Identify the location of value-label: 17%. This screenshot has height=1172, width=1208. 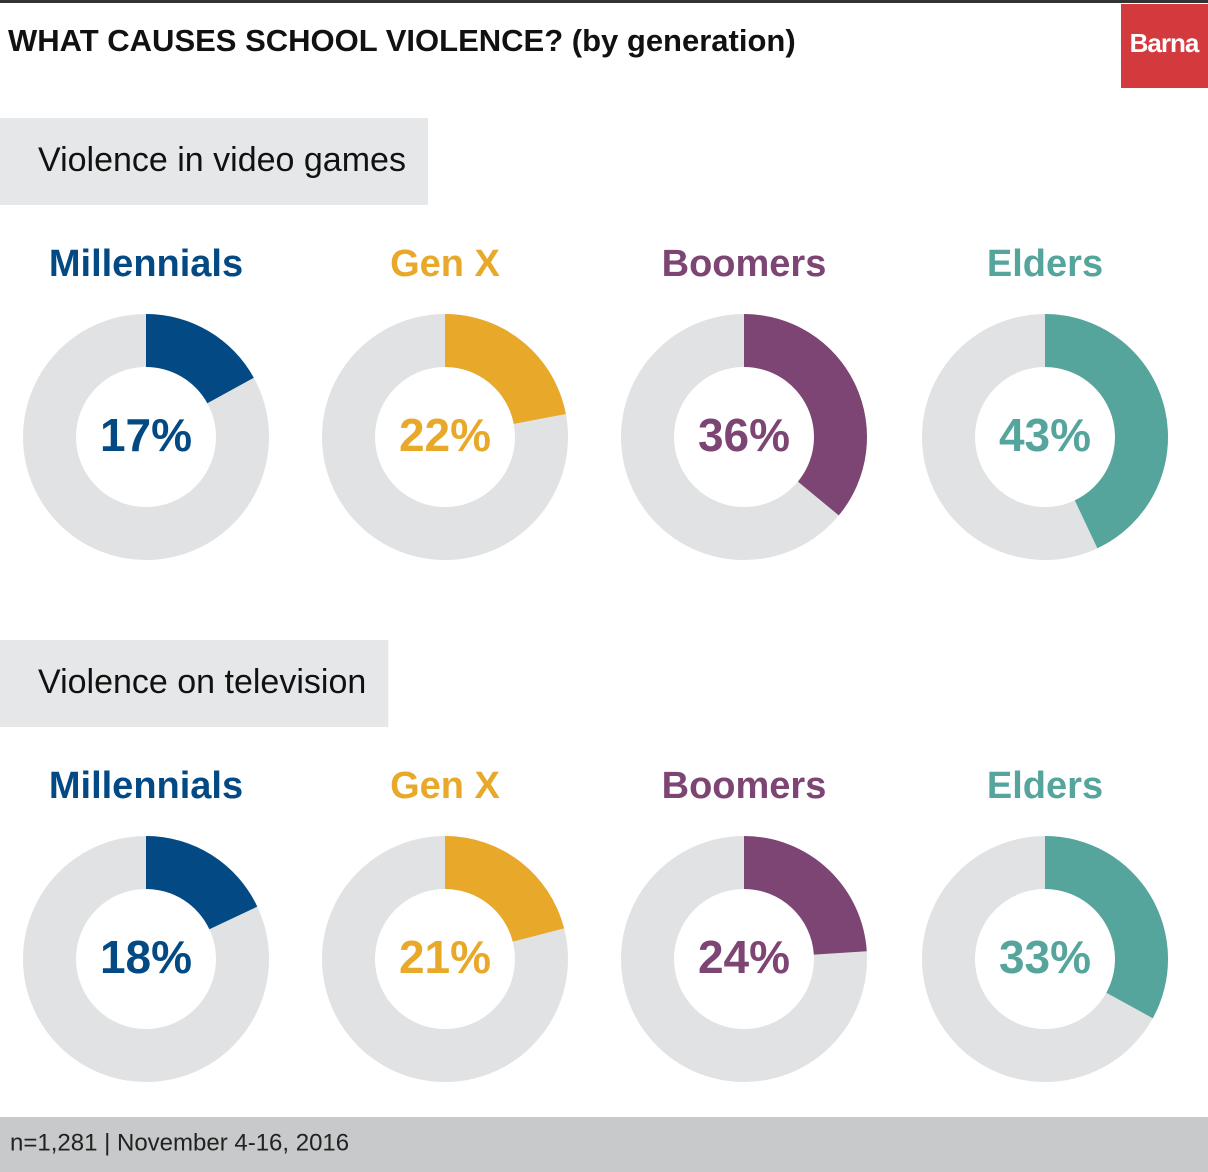
(146, 435).